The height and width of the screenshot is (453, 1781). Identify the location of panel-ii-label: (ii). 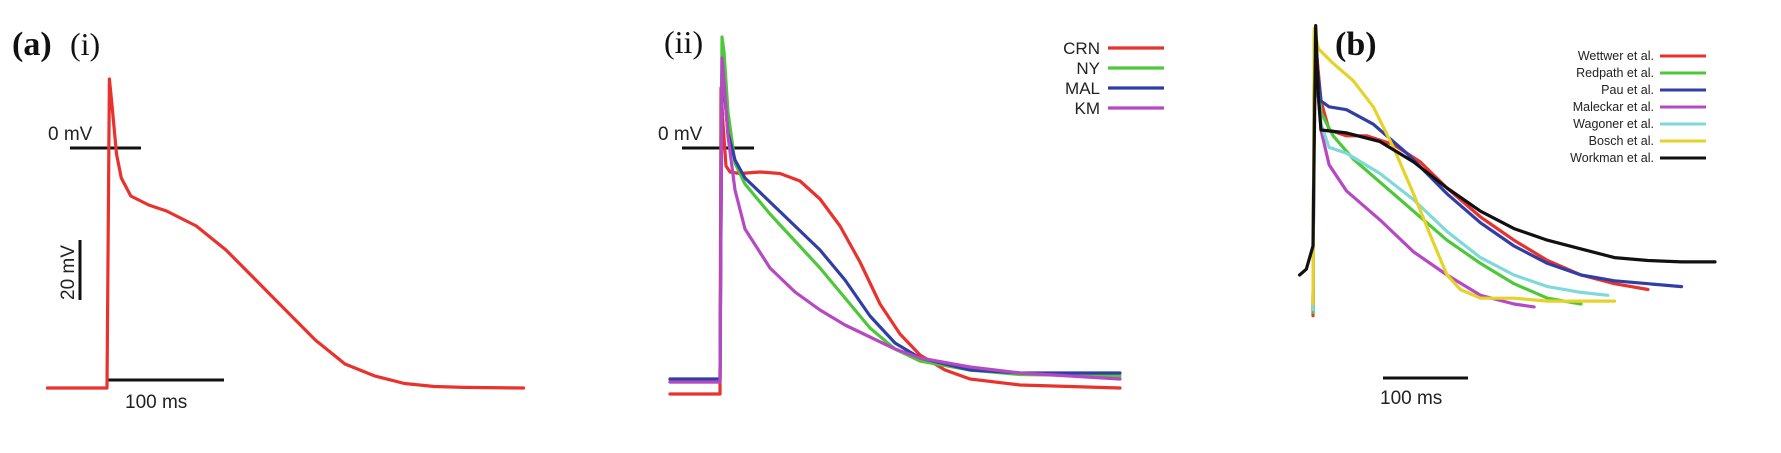
(683, 42).